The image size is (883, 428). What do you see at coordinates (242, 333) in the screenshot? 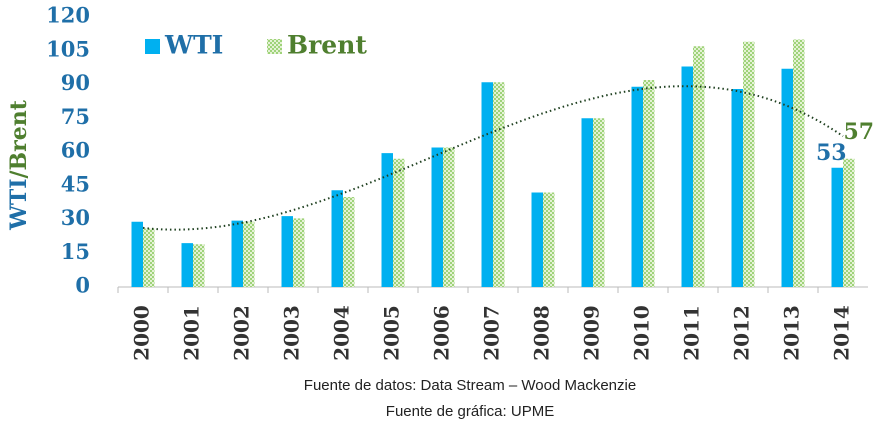
I see `x-tick-label: 2002` at bounding box center [242, 333].